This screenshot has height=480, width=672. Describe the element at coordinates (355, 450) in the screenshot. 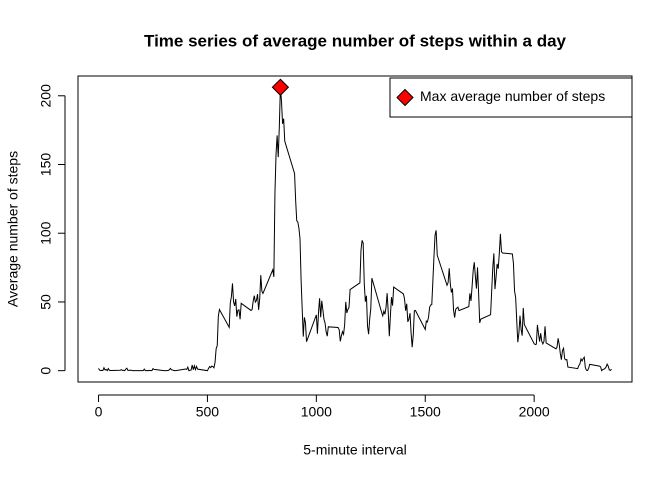

I see `x-axis-label: 5-minute interval` at that location.